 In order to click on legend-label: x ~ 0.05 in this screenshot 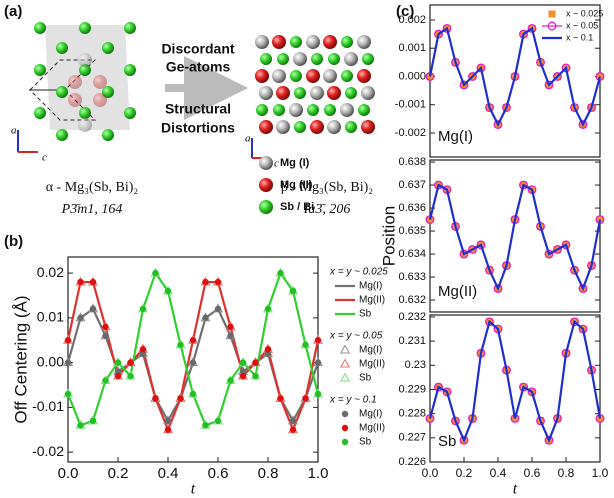, I will do `click(582, 25)`.